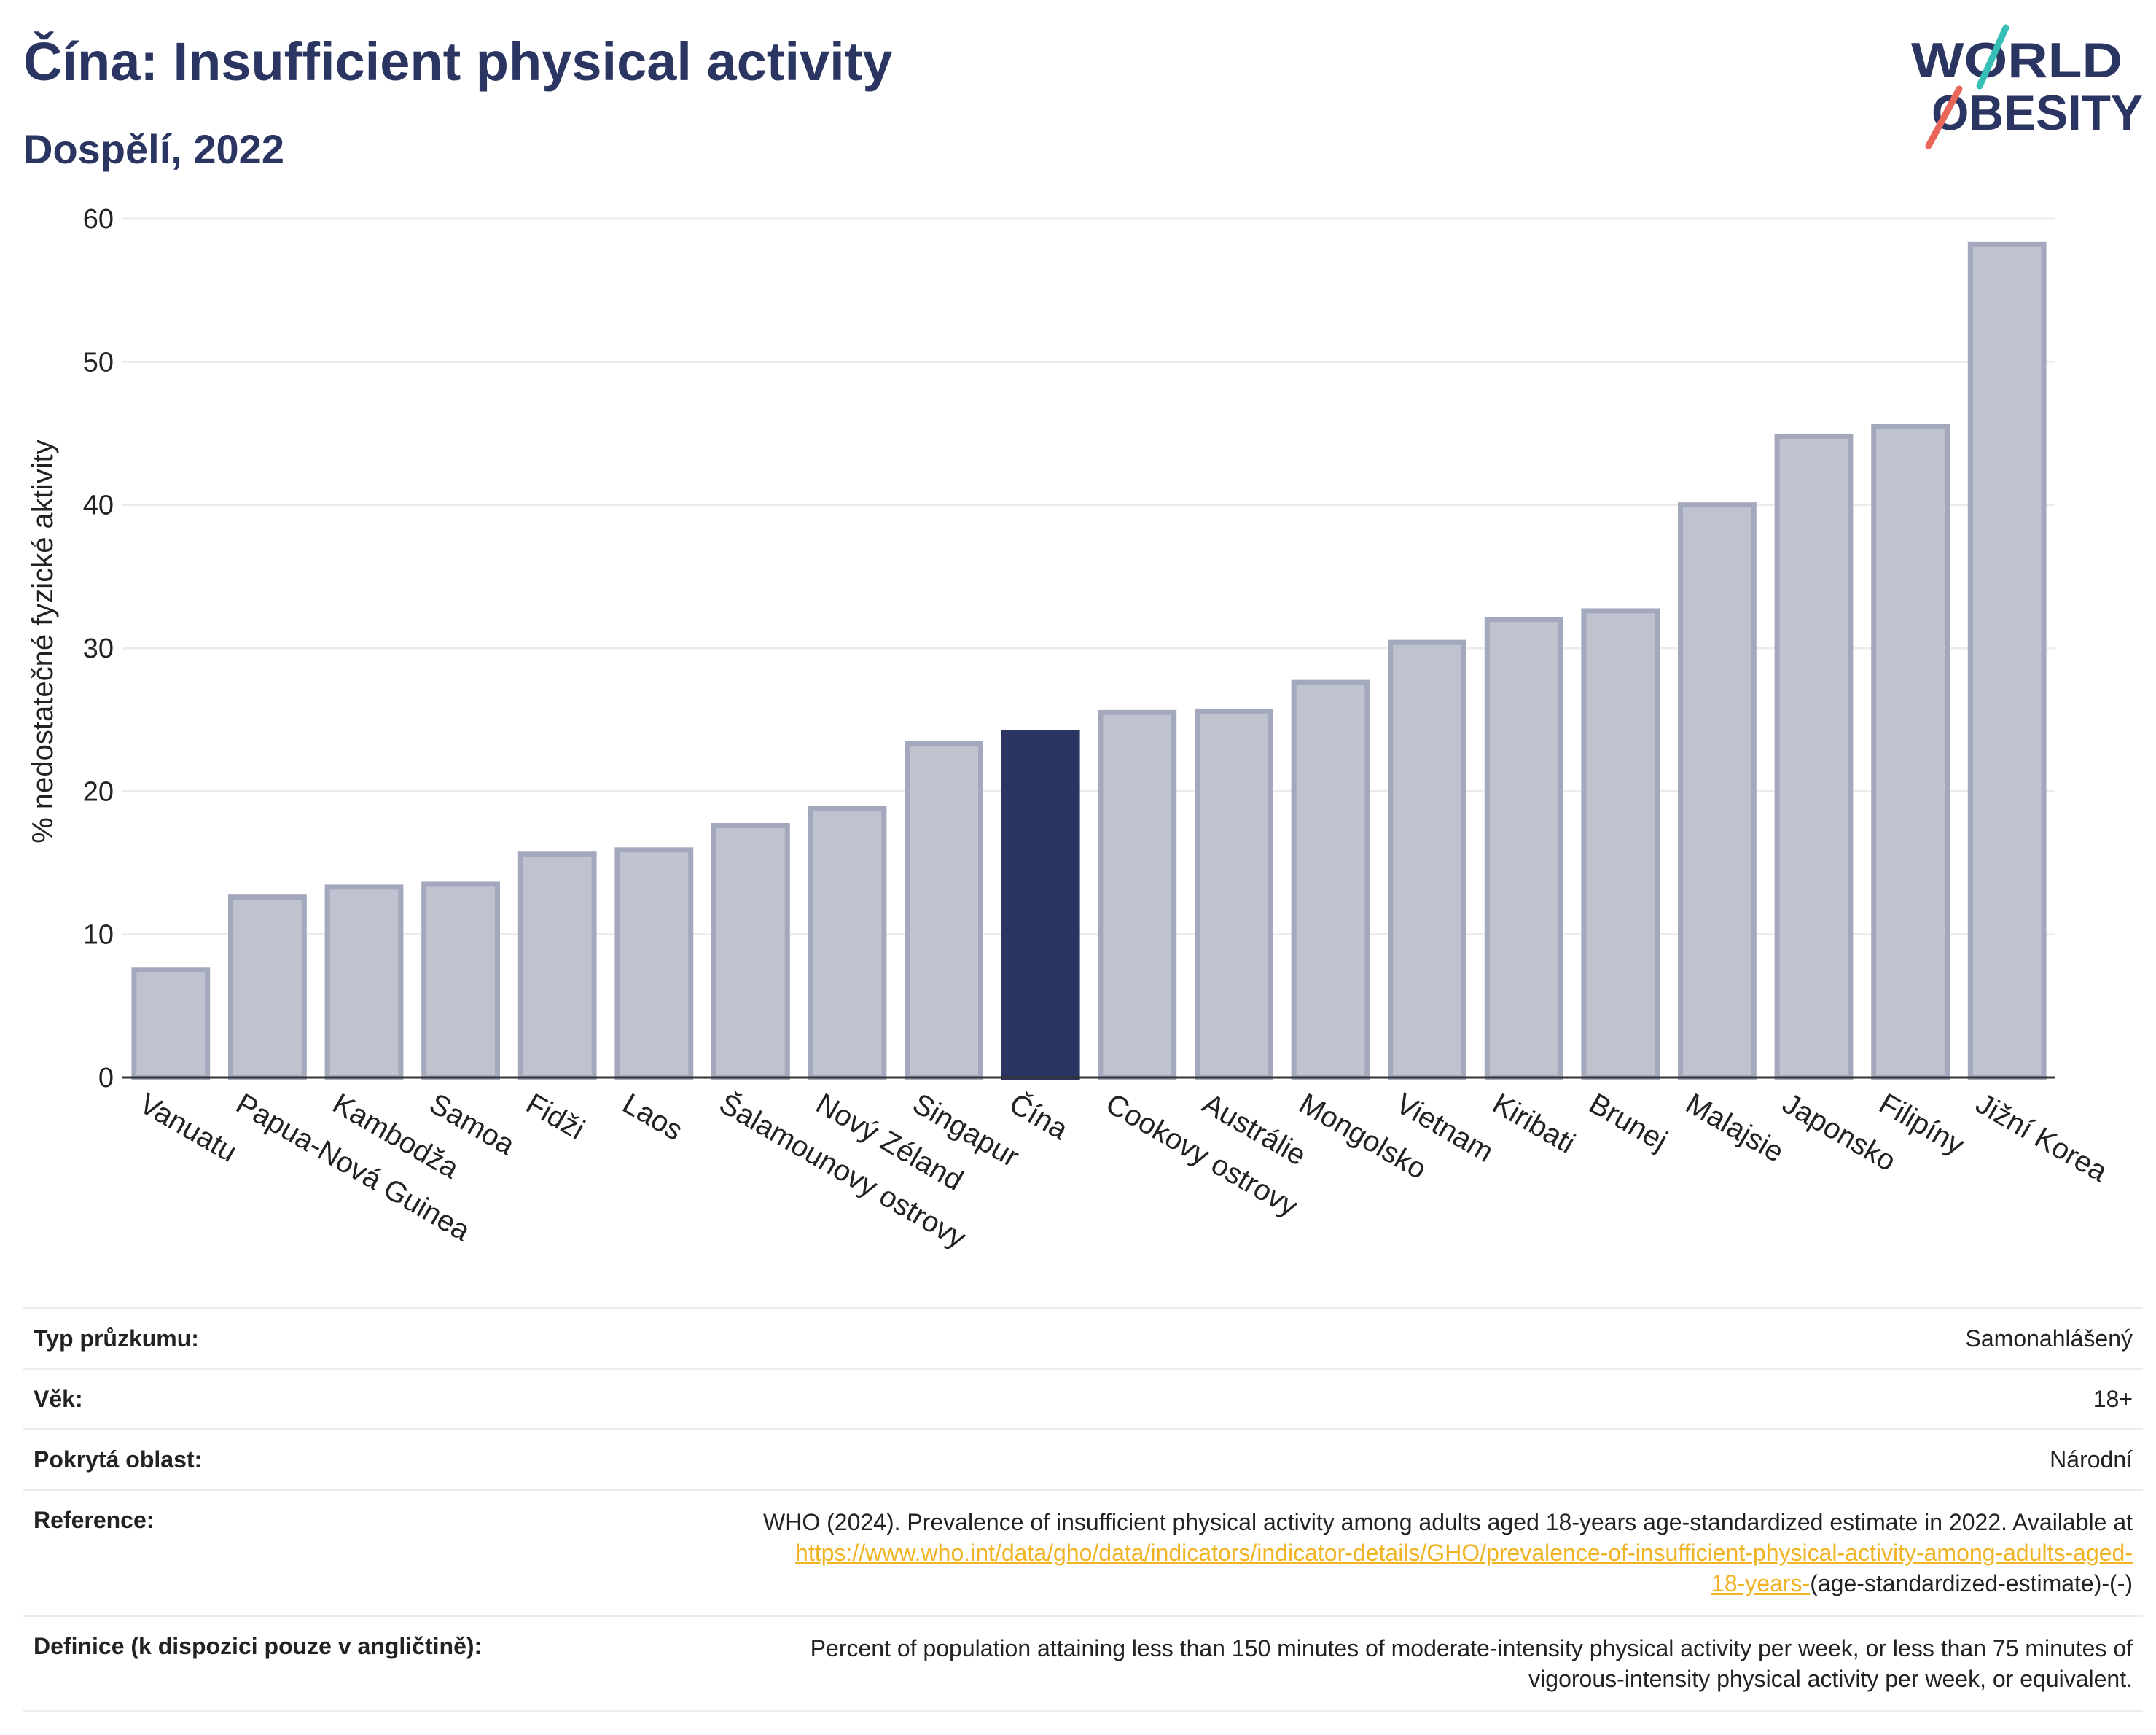 Image resolution: width=2156 pixels, height=1735 pixels. I want to click on y-tick-label: 40, so click(99, 506).